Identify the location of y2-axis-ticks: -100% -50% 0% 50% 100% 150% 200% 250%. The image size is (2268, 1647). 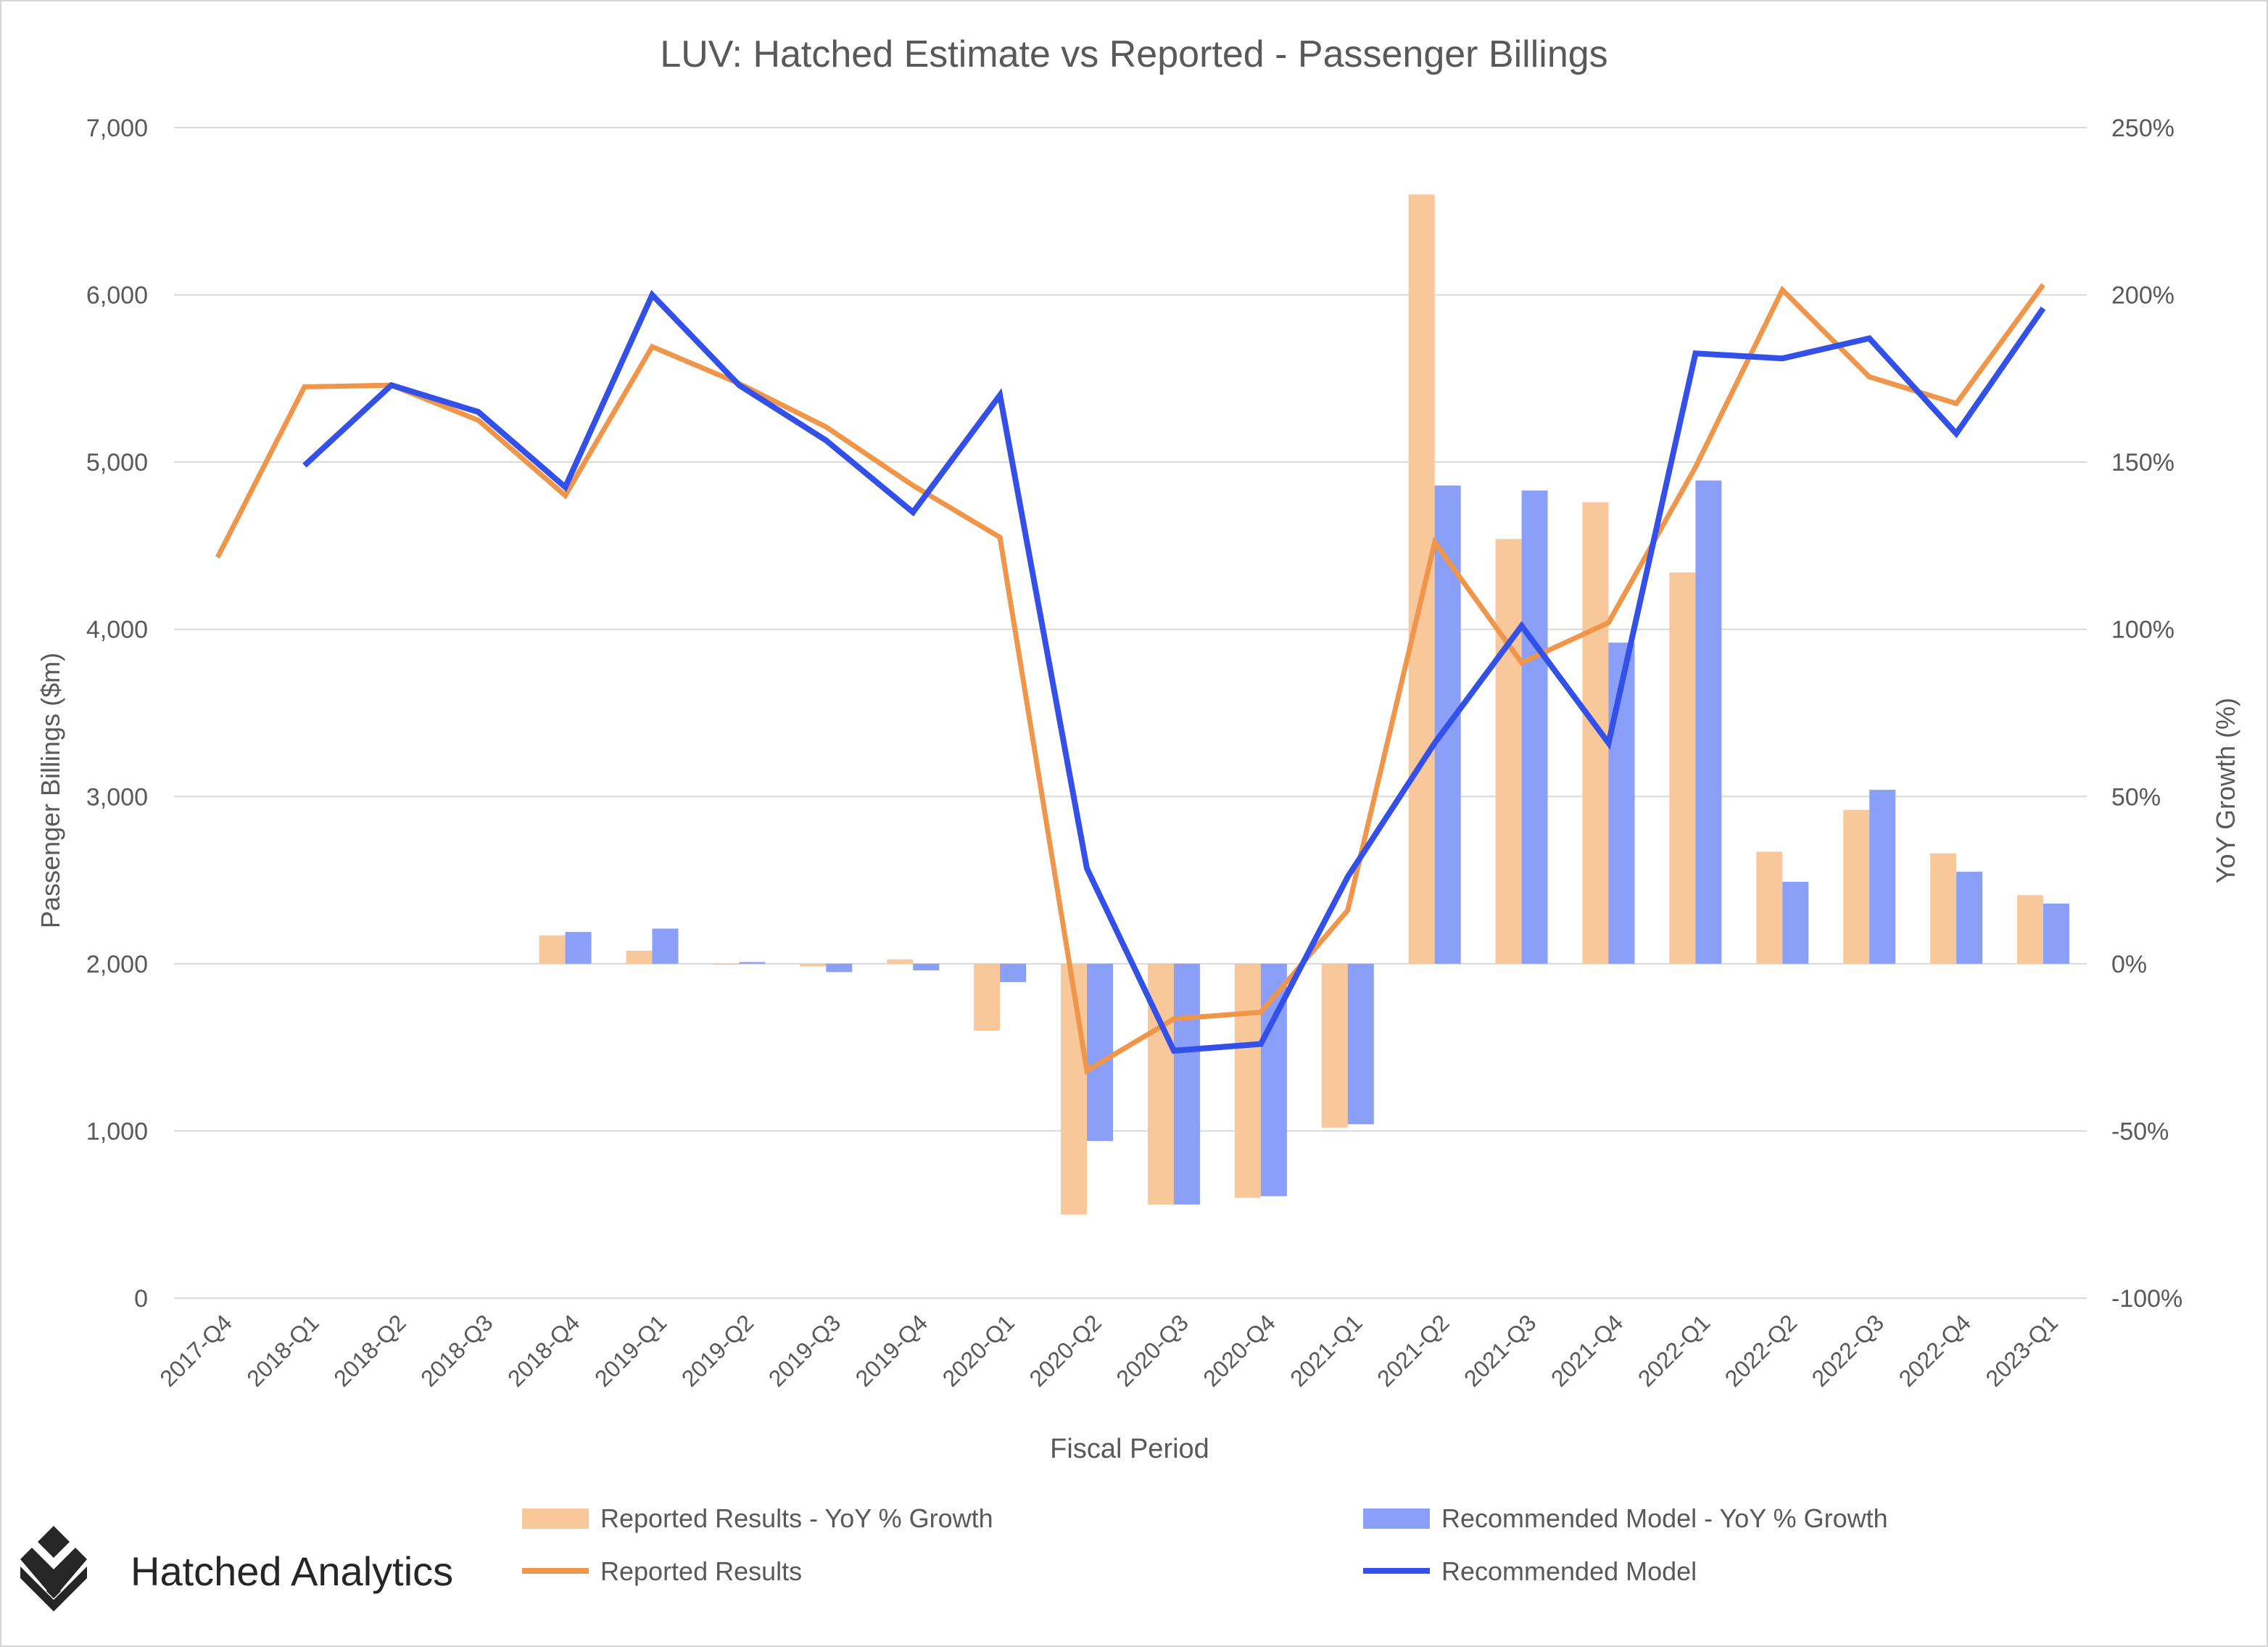
(2146, 714).